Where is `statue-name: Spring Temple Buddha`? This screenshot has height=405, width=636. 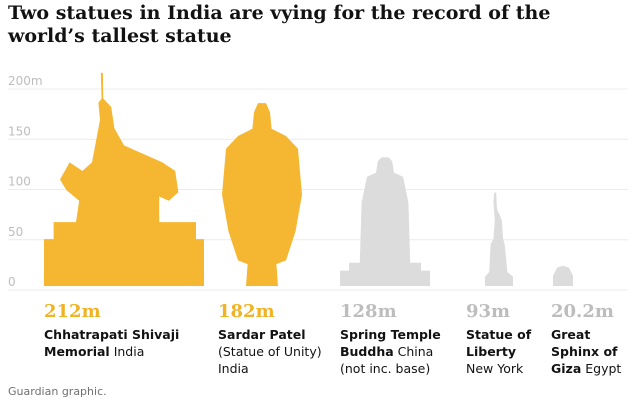
statue-name: Spring Temple Buddha is located at coordinates (390, 343).